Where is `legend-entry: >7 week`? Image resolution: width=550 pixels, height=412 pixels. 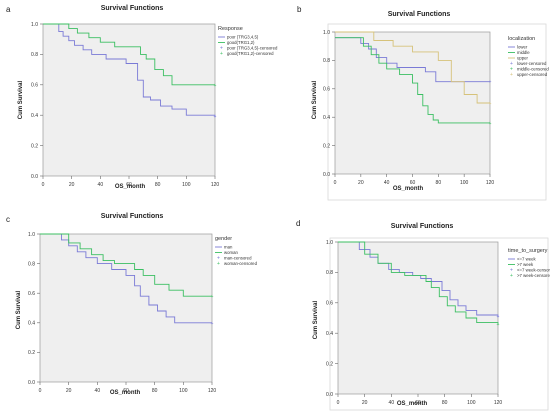
legend-entry: >7 week is located at coordinates (525, 264).